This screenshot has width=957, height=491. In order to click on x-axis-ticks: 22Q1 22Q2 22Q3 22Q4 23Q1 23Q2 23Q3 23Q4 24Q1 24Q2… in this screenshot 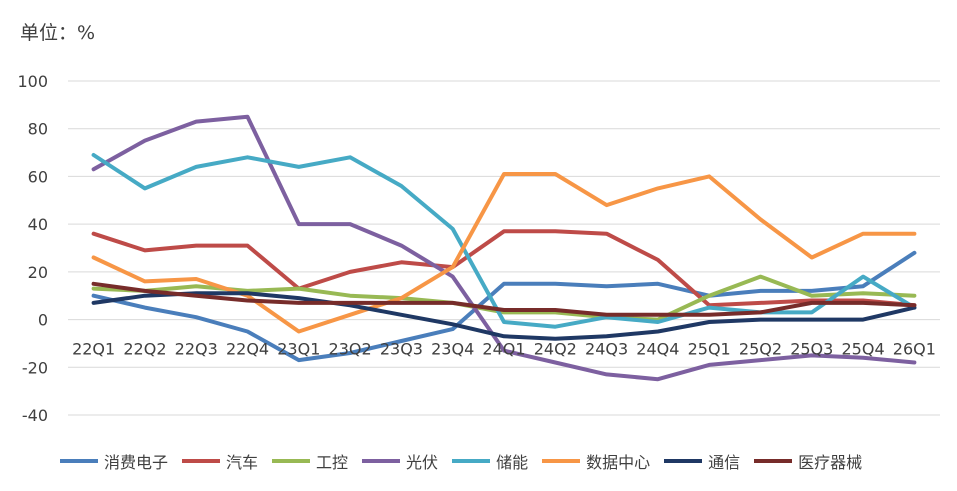, I will do `click(504, 349)`.